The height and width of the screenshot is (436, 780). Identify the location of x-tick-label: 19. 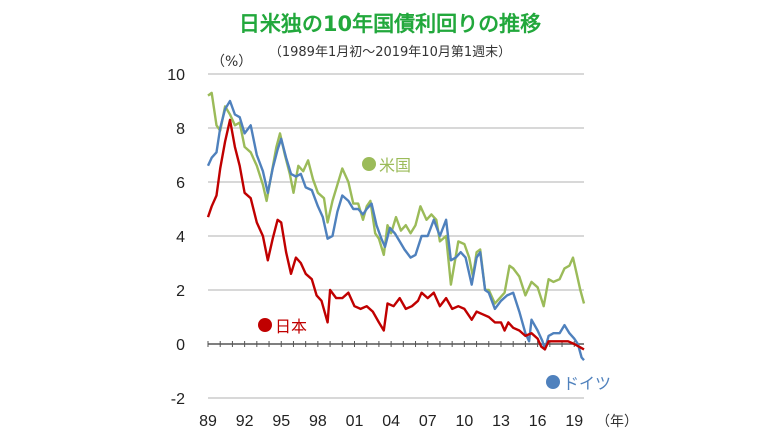
(574, 421).